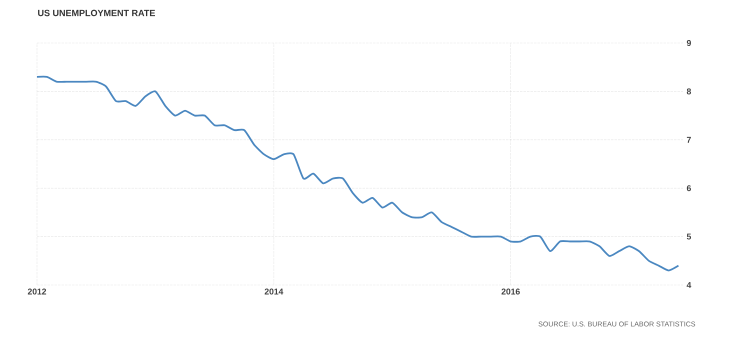 The image size is (730, 340). What do you see at coordinates (689, 91) in the screenshot?
I see `y-tick-label: 8` at bounding box center [689, 91].